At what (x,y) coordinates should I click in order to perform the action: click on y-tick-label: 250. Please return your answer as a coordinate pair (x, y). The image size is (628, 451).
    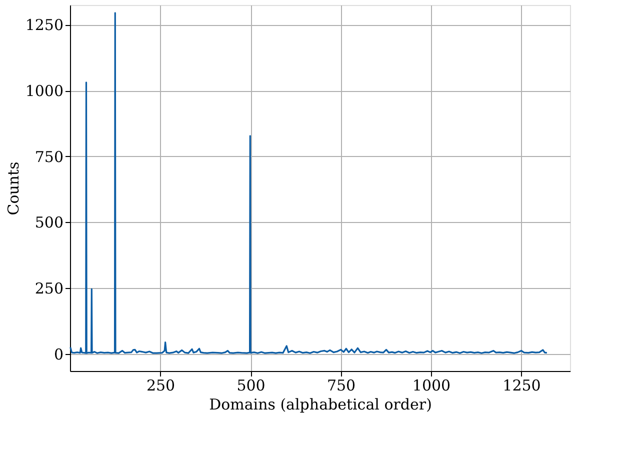
    Looking at the image, I should click on (49, 289).